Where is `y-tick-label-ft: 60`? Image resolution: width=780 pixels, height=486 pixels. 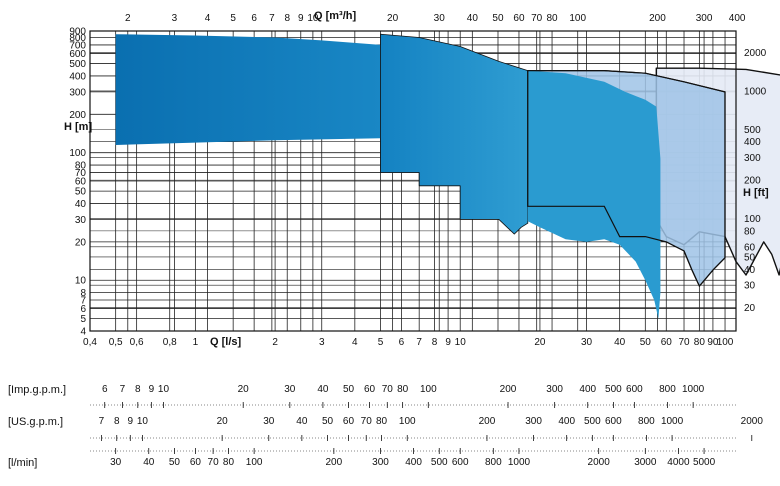 y-tick-label-ft: 60 is located at coordinates (750, 247).